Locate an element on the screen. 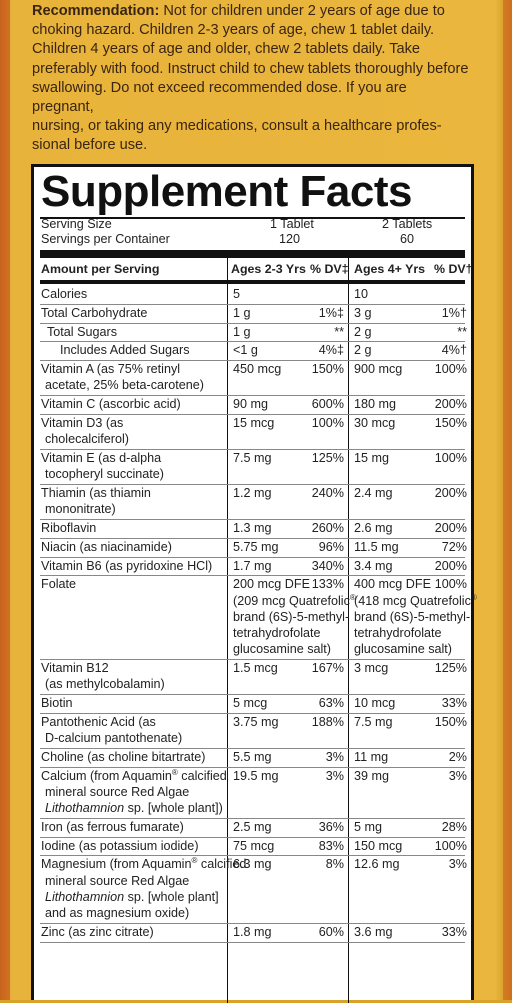  dv-ages-4: 3% is located at coordinates (457, 775).